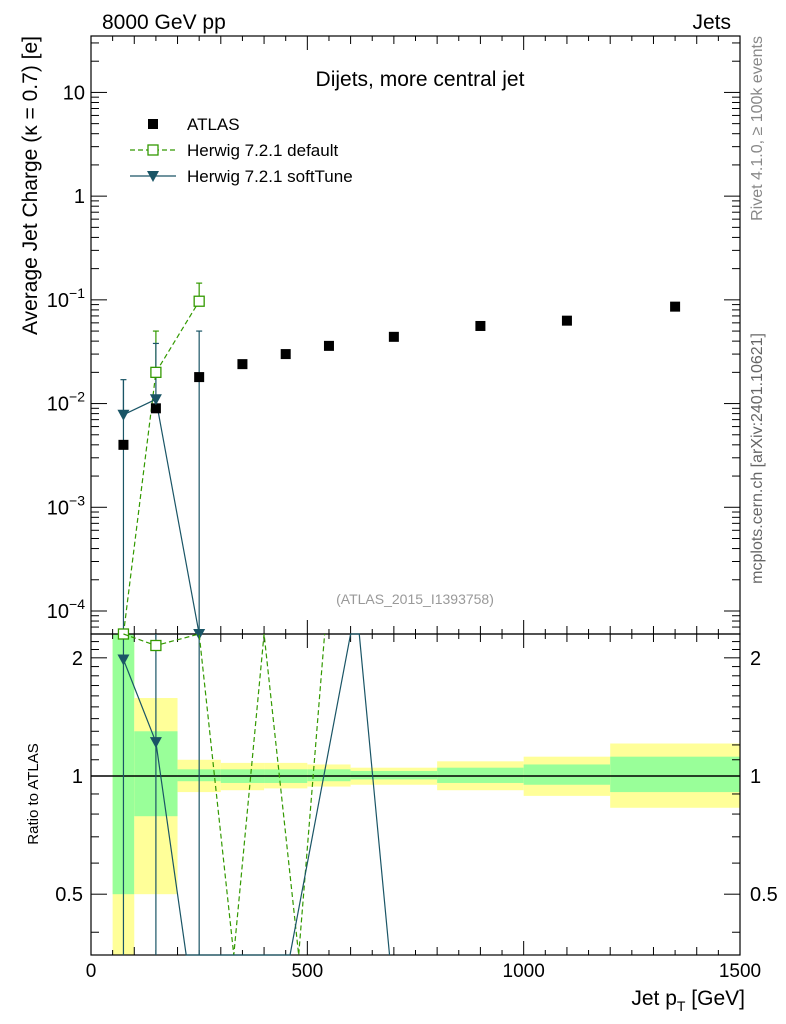 The height and width of the screenshot is (1024, 786). What do you see at coordinates (681, 1006) in the screenshot?
I see `x-axis-label-sub: T` at bounding box center [681, 1006].